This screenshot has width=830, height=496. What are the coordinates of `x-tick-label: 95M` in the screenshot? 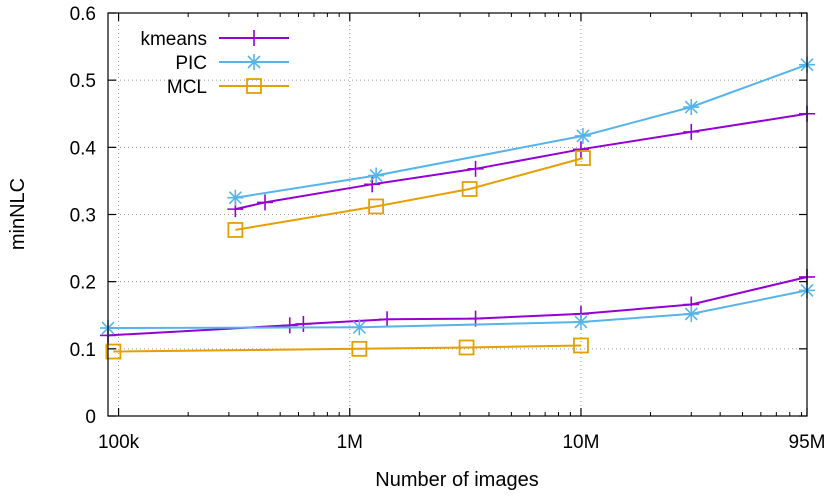 It's located at (807, 442).